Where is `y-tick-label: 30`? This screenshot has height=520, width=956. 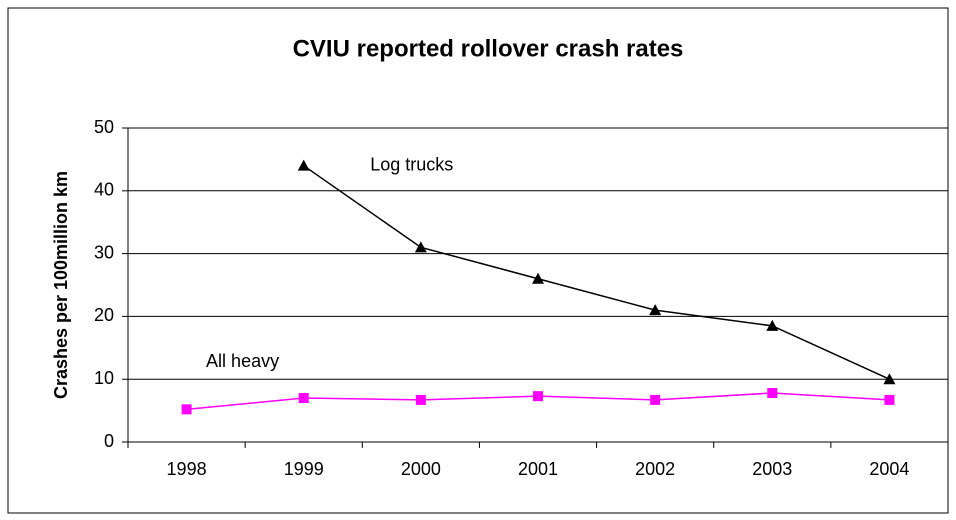
y-tick-label: 30 is located at coordinates (104, 252).